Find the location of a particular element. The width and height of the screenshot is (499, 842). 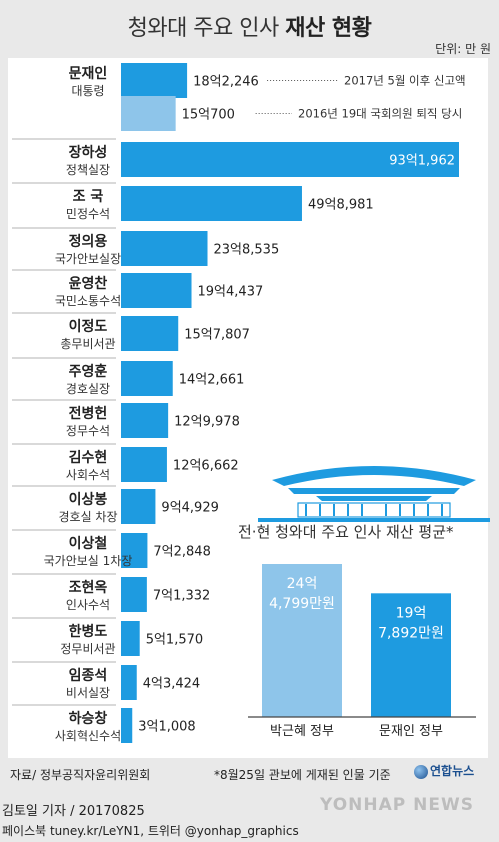

person-role: 총무비서관 is located at coordinates (87, 344).